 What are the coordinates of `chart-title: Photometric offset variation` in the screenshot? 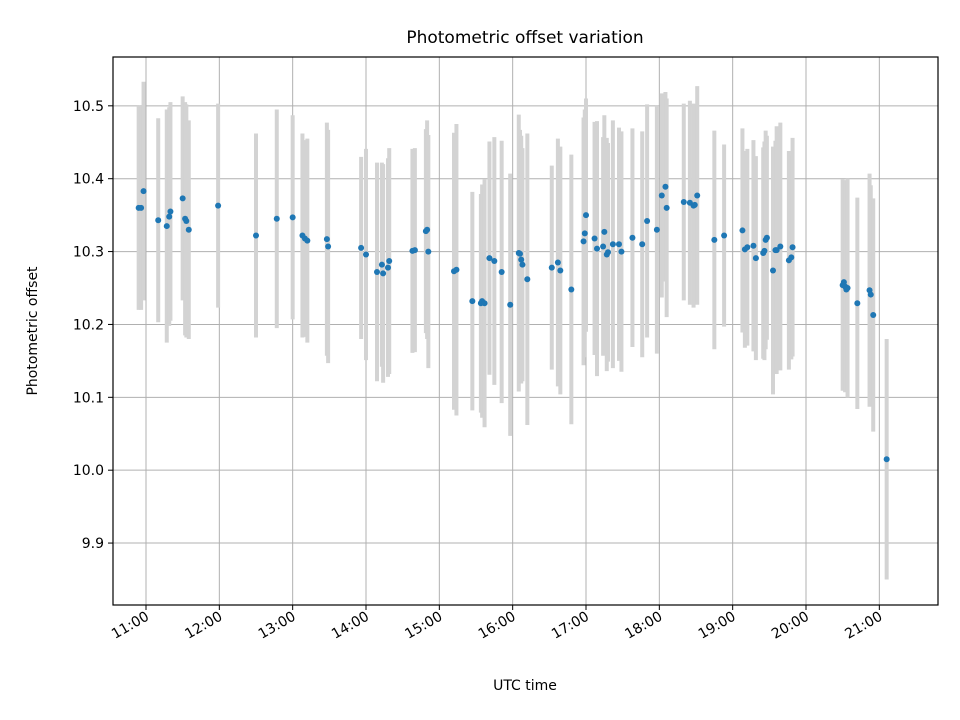 It's located at (524, 38).